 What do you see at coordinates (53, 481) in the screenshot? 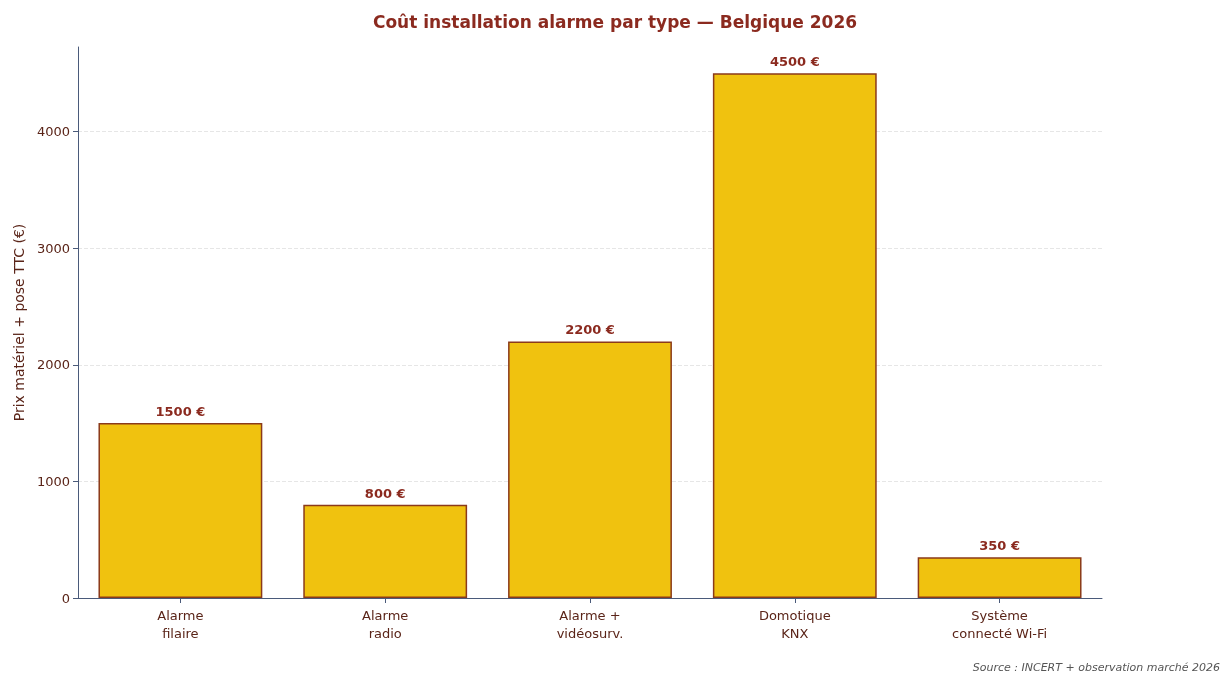
I see `y-tick-label: 1000` at bounding box center [53, 481].